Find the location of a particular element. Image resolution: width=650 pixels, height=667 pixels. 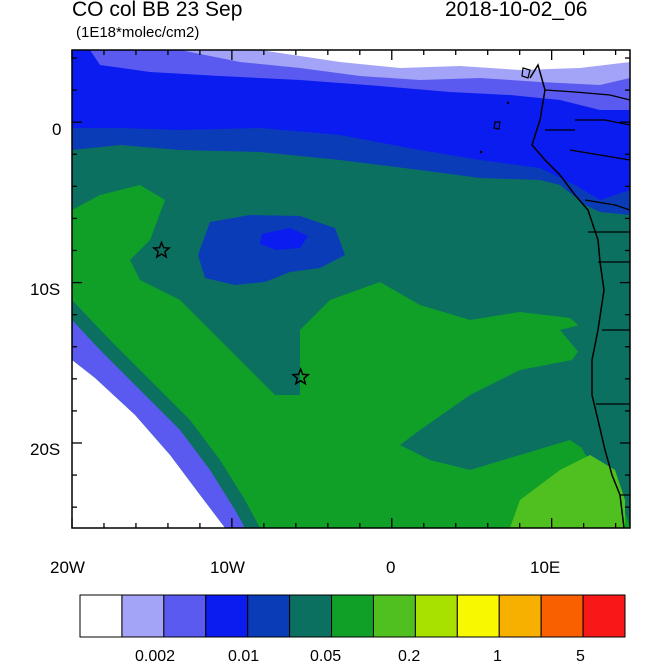

lat-tick-label: 10S is located at coordinates (45, 289).